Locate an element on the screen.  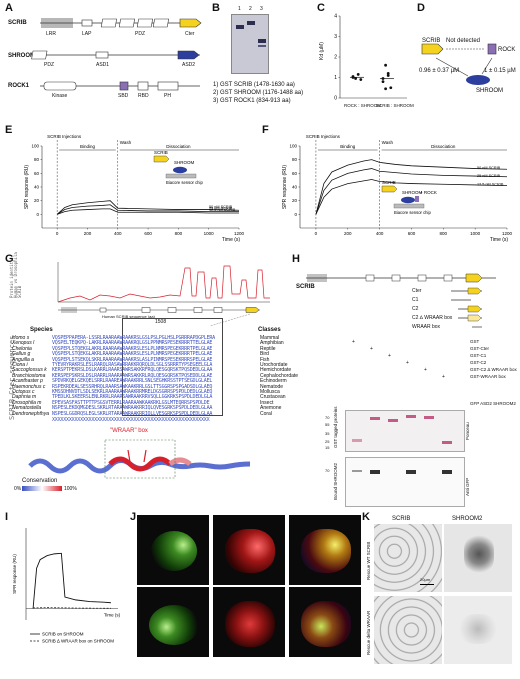
k-row-delta: Rescue delta WRAAR is located at coordinates (368, 632).